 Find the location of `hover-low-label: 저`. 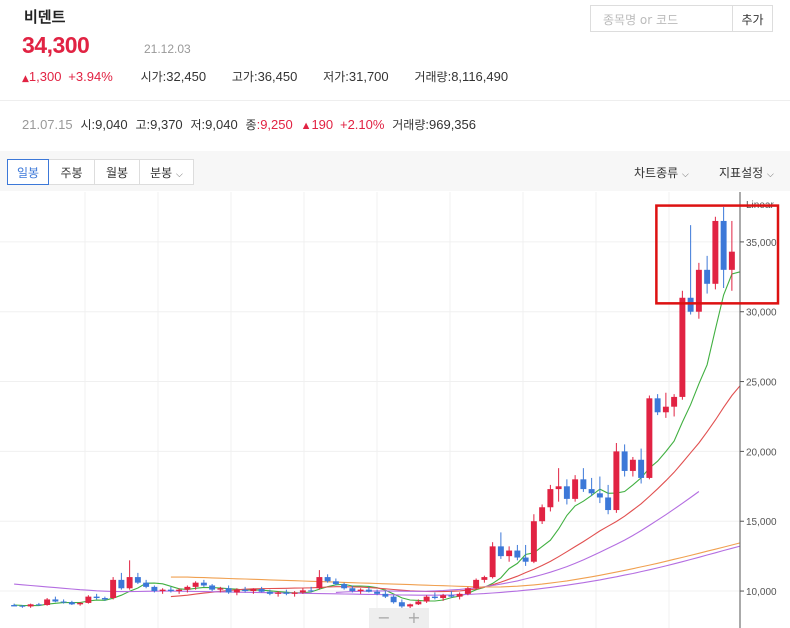

hover-low-label: 저 is located at coordinates (196, 125).